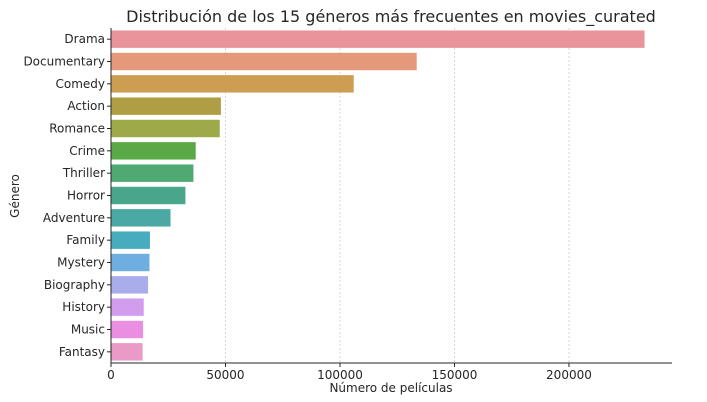  I want to click on bar-action, so click(166, 106).